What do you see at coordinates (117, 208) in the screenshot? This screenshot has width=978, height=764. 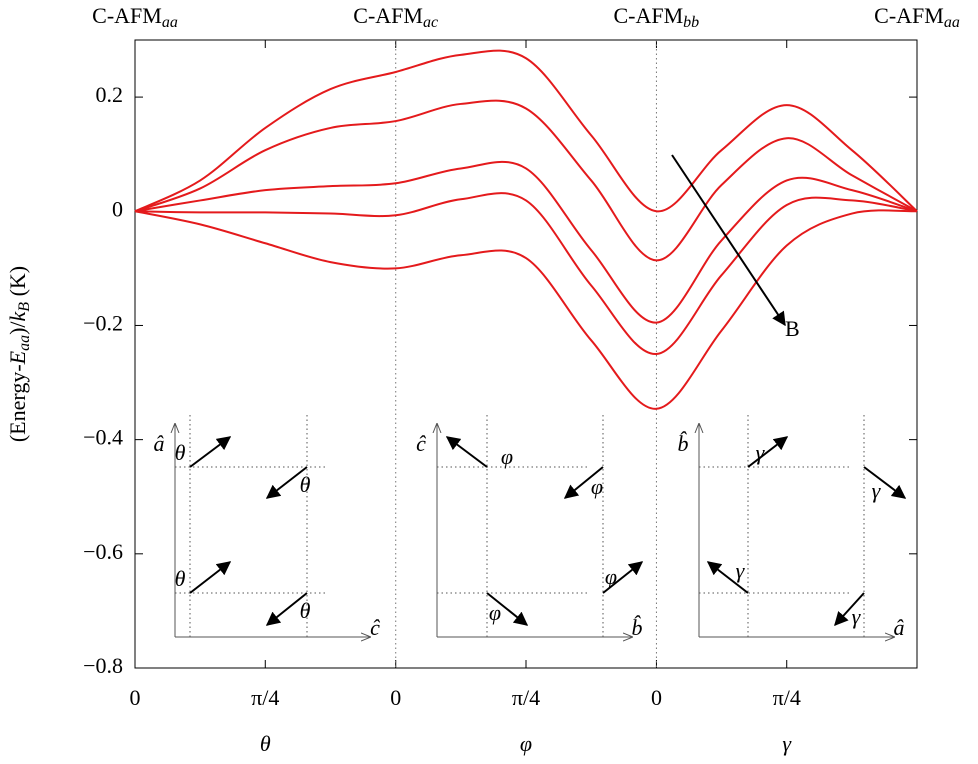 I see `y-tick-label: 0` at bounding box center [117, 208].